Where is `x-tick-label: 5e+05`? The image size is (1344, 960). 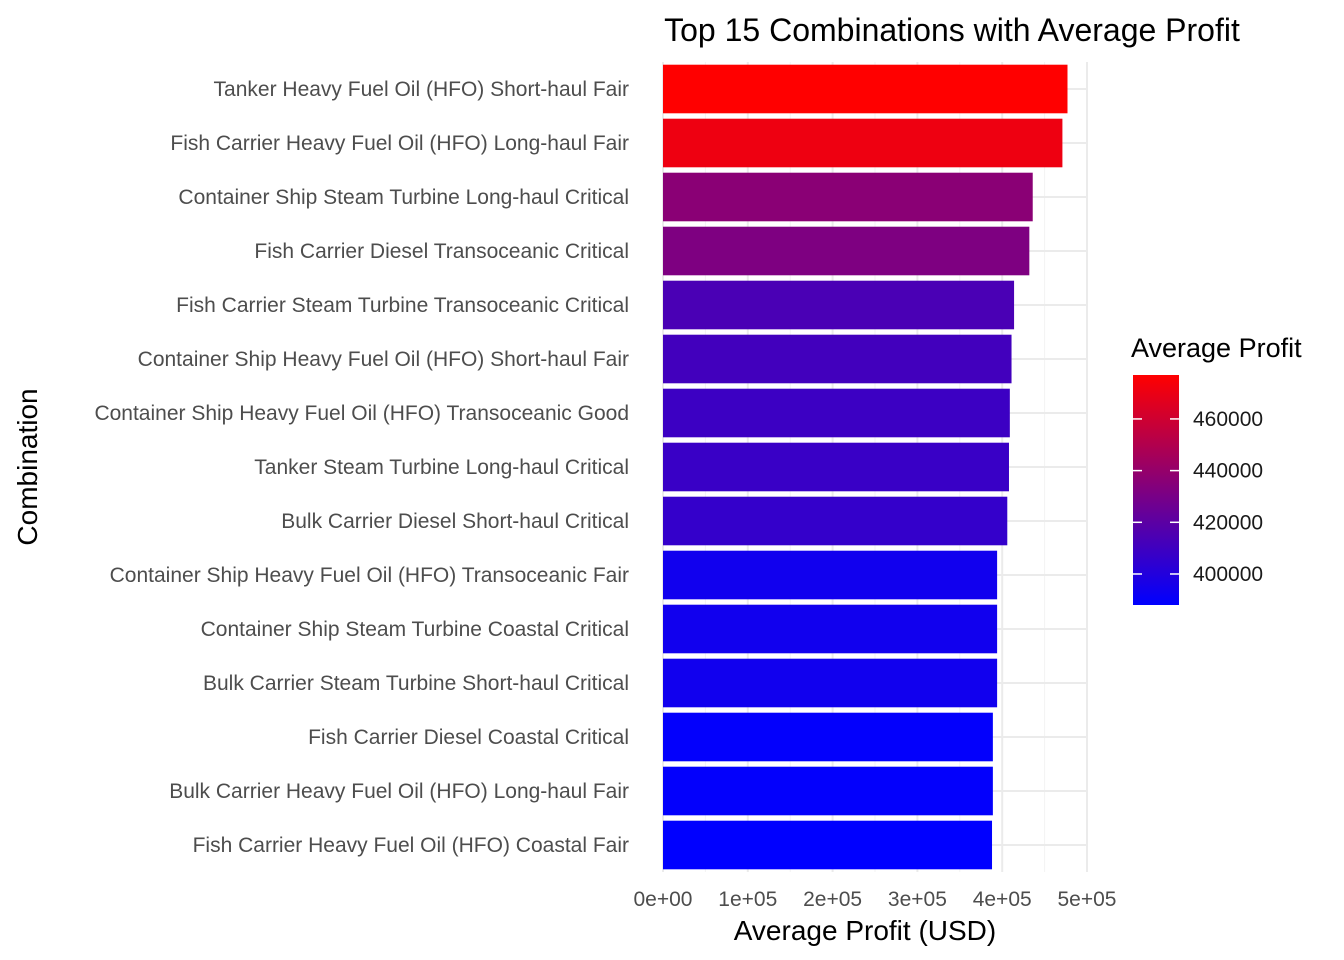
x-tick-label: 5e+05 is located at coordinates (1087, 899).